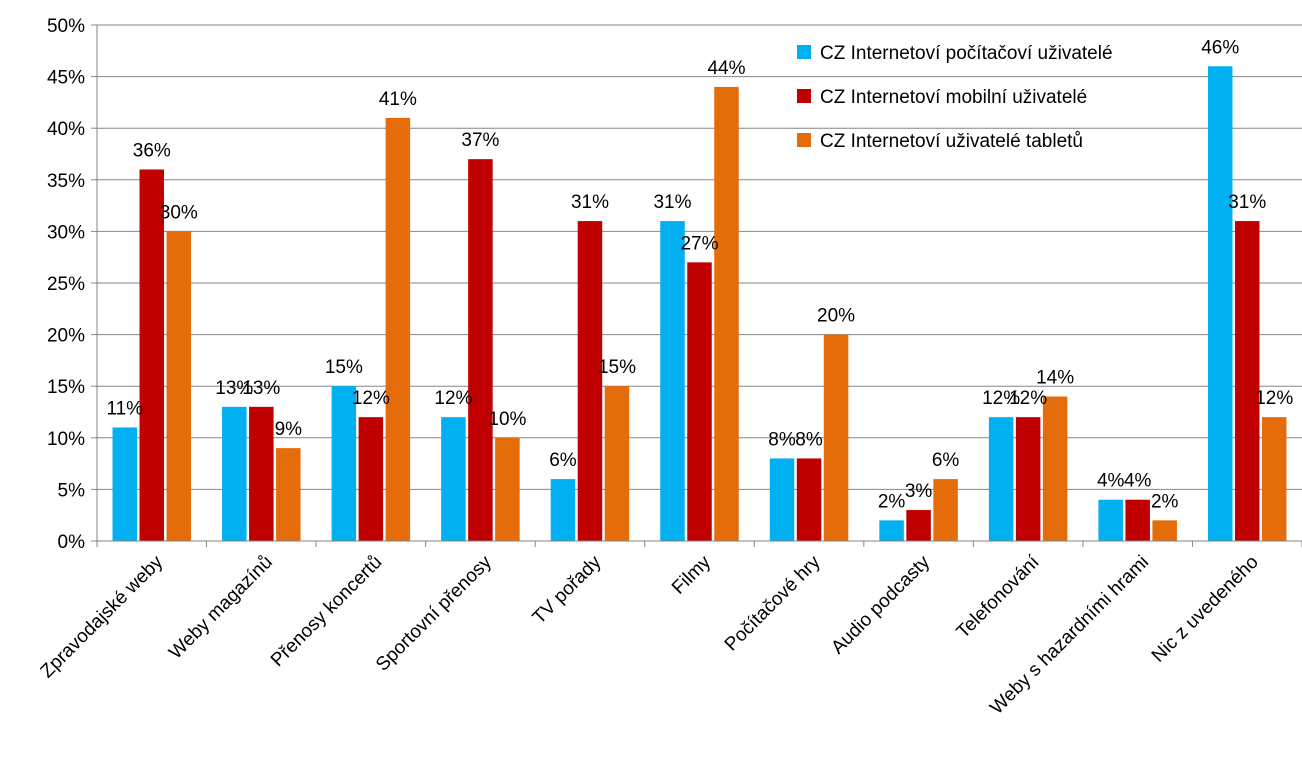  What do you see at coordinates (66, 439) in the screenshot?
I see `y-tick-label: 10%` at bounding box center [66, 439].